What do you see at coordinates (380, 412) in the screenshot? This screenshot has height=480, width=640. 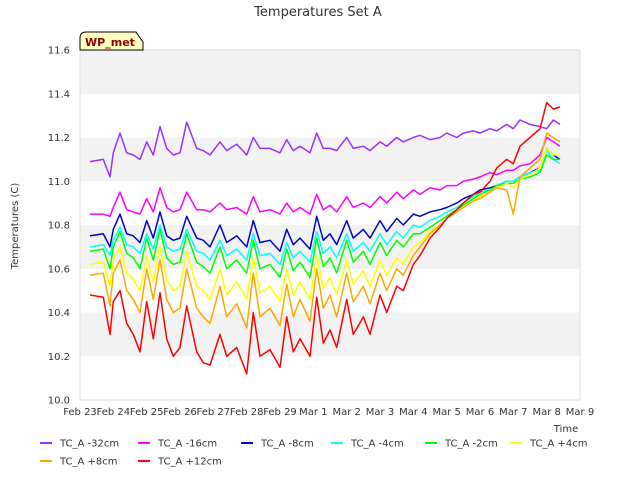 I see `x-tick-label: Mar 3` at bounding box center [380, 412].